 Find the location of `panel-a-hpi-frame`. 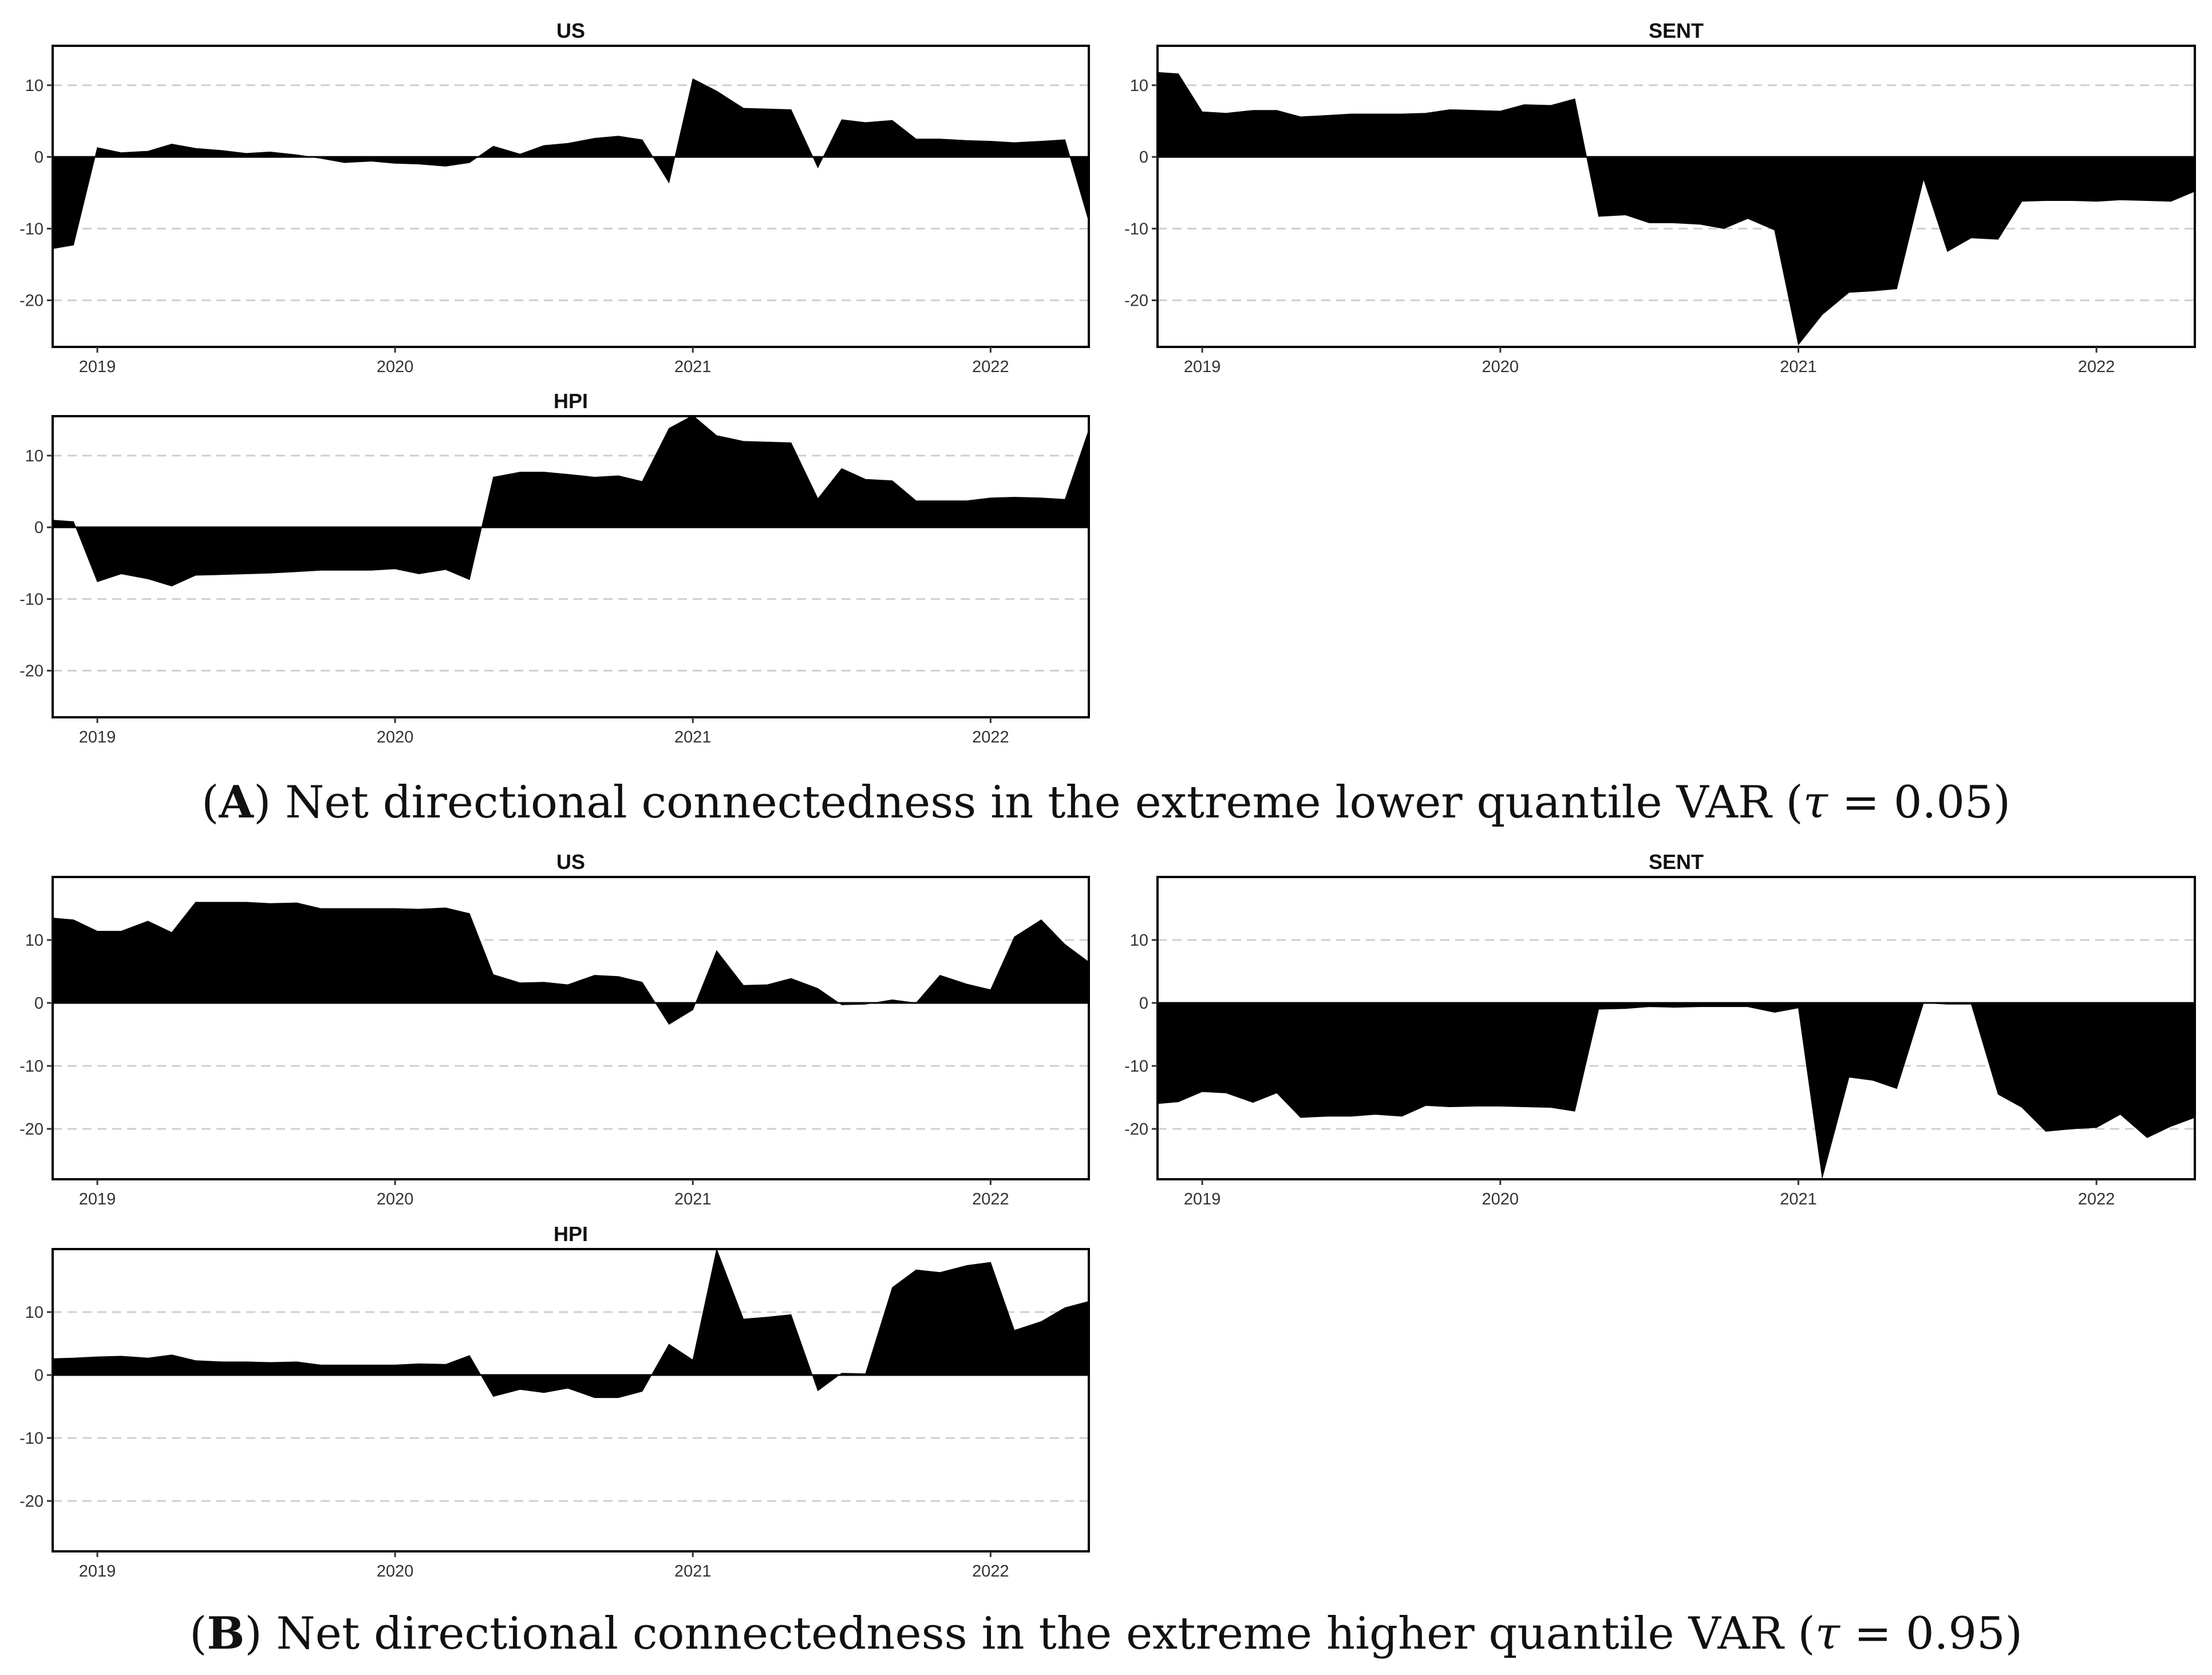

panel-a-hpi-frame is located at coordinates (571, 566).